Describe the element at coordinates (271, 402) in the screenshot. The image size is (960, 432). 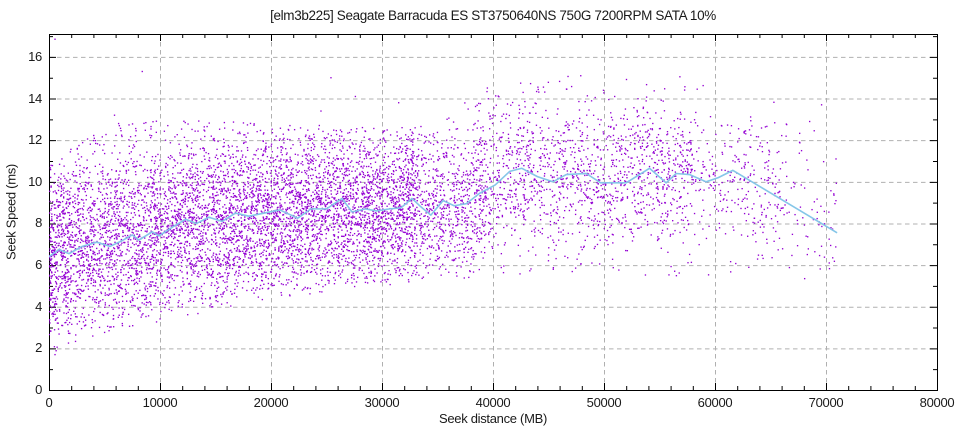
I see `x-tick-label: 20000` at that location.